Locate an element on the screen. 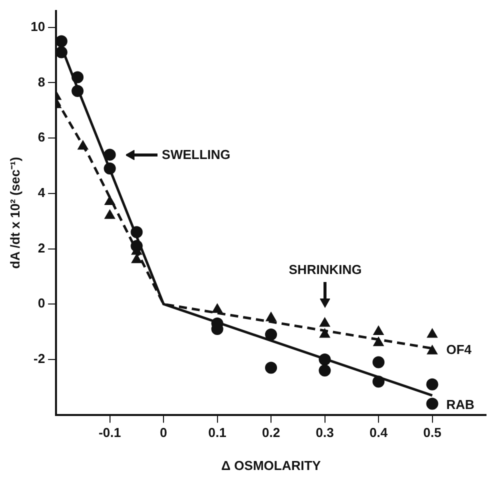  x-tick-label: -0.1 is located at coordinates (110, 432).